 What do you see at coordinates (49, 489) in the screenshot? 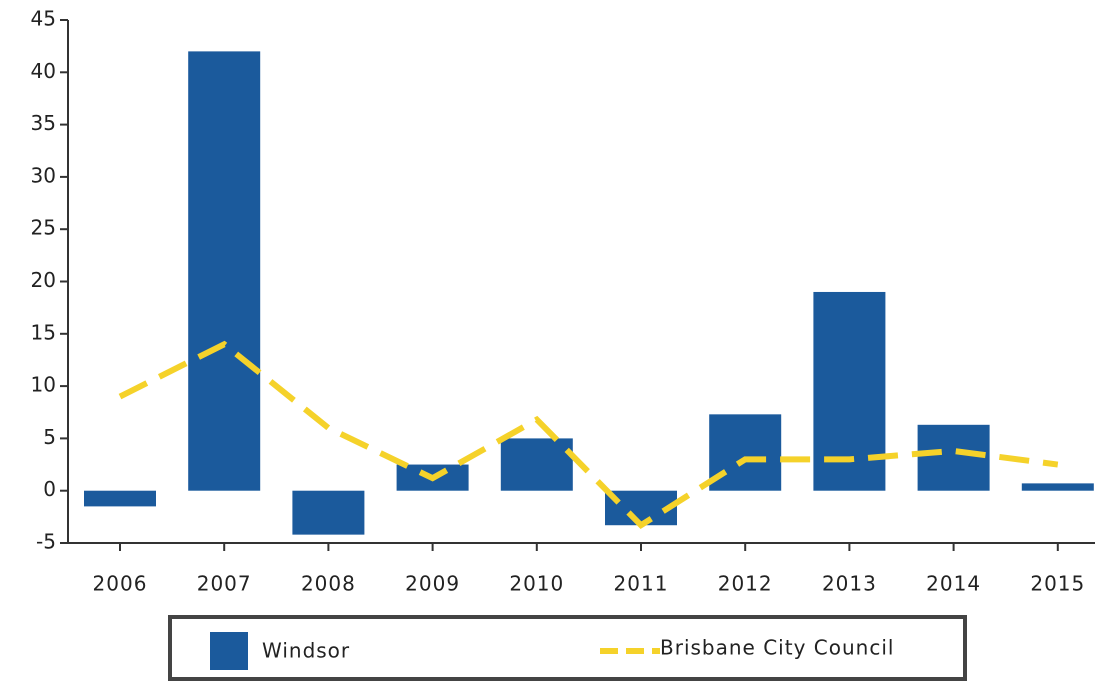
I see `y-tick-label: 0` at bounding box center [49, 489].